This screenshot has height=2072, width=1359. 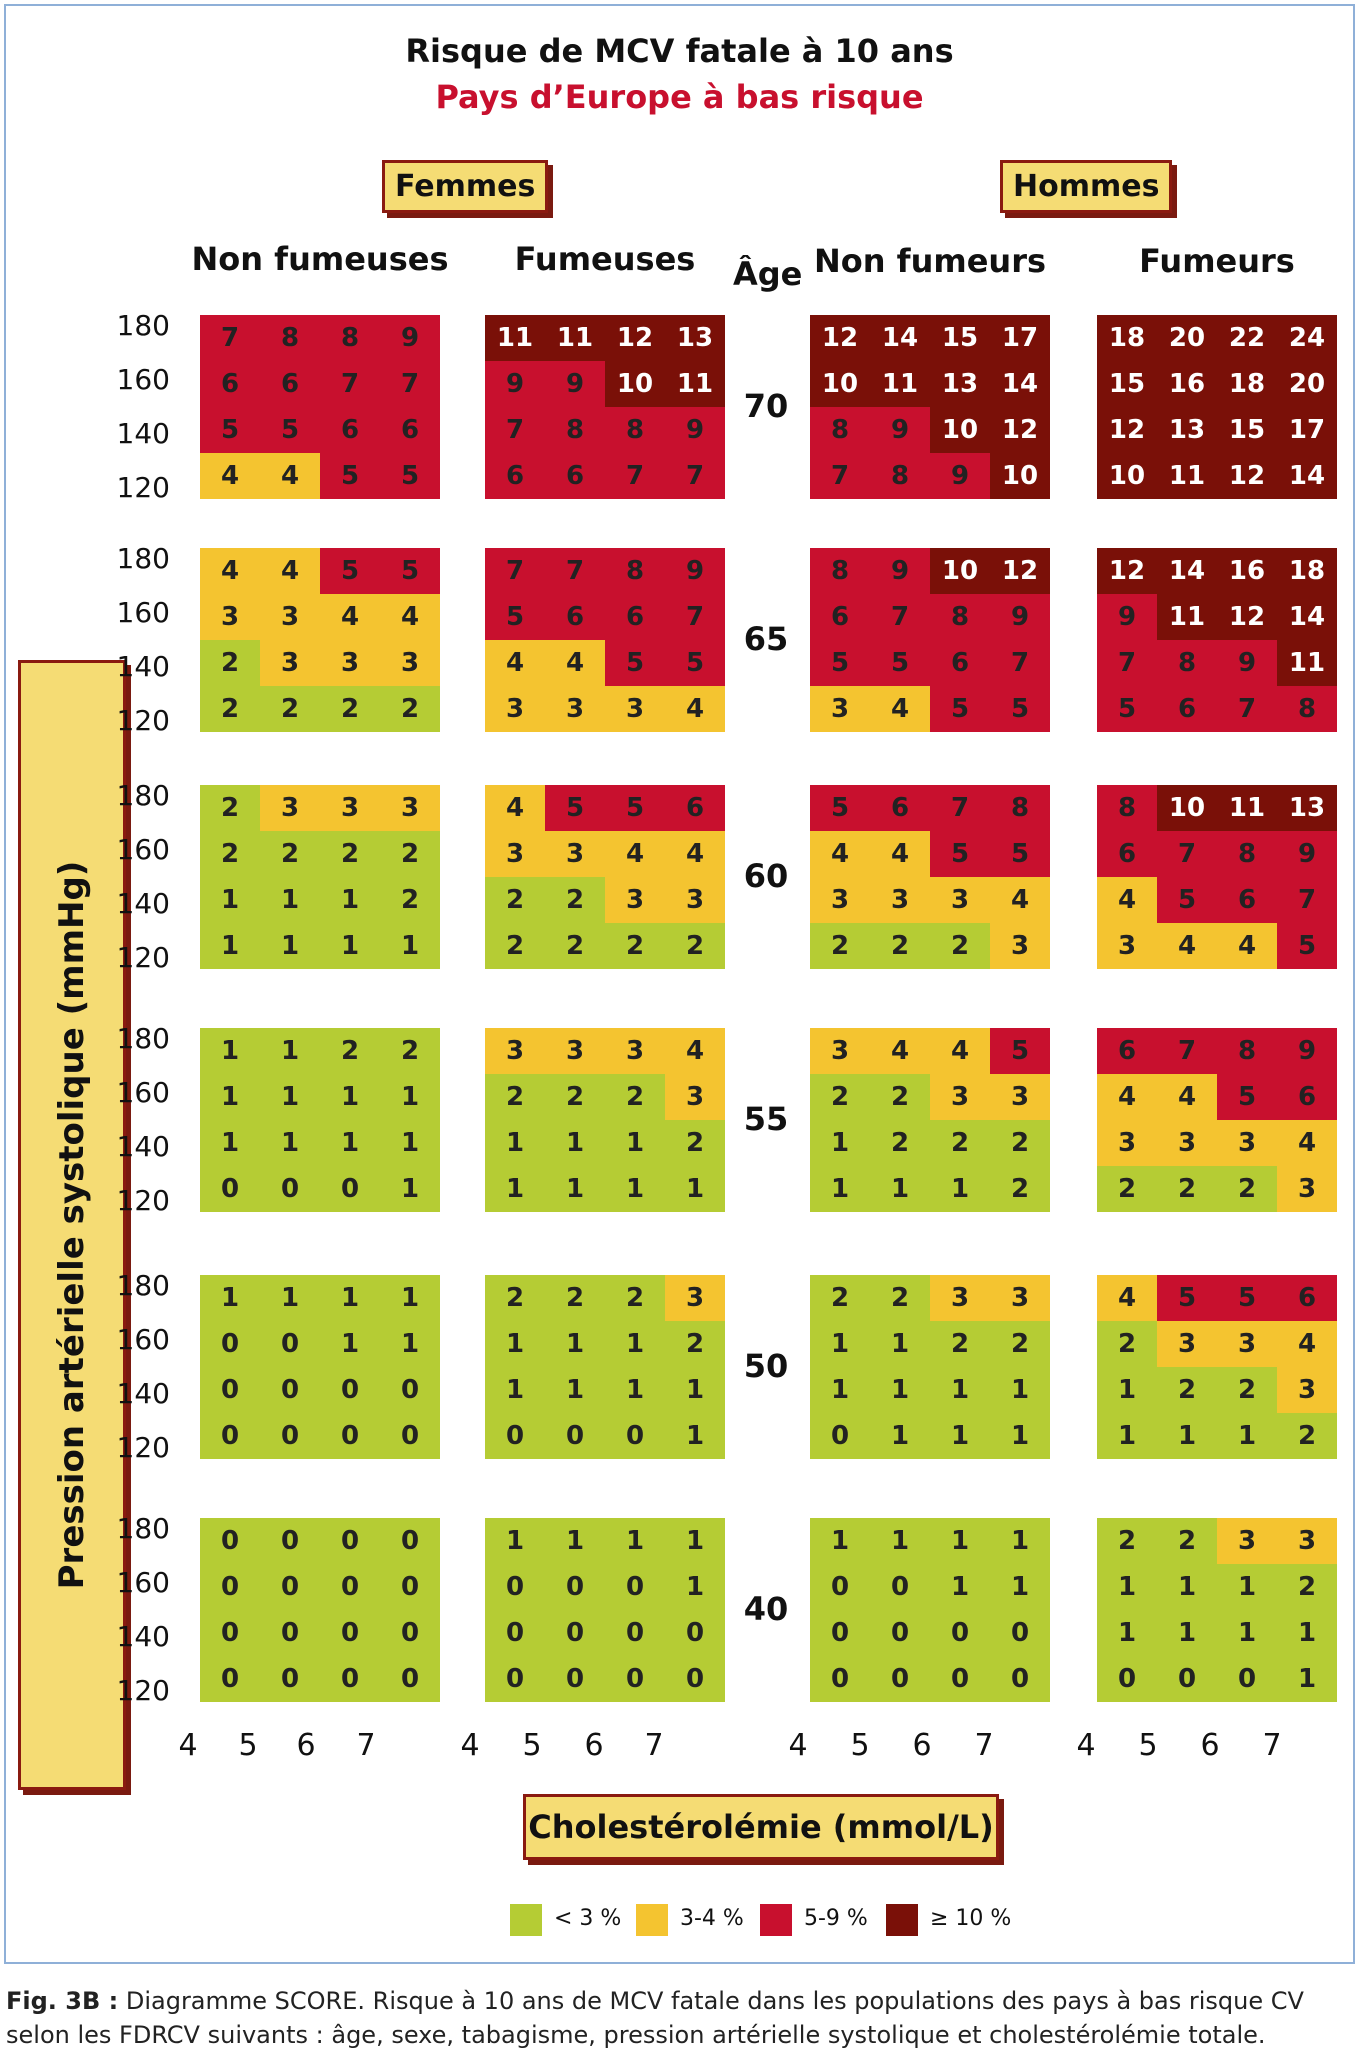 What do you see at coordinates (588, 1918) in the screenshot?
I see `legend-label: < 3 %` at bounding box center [588, 1918].